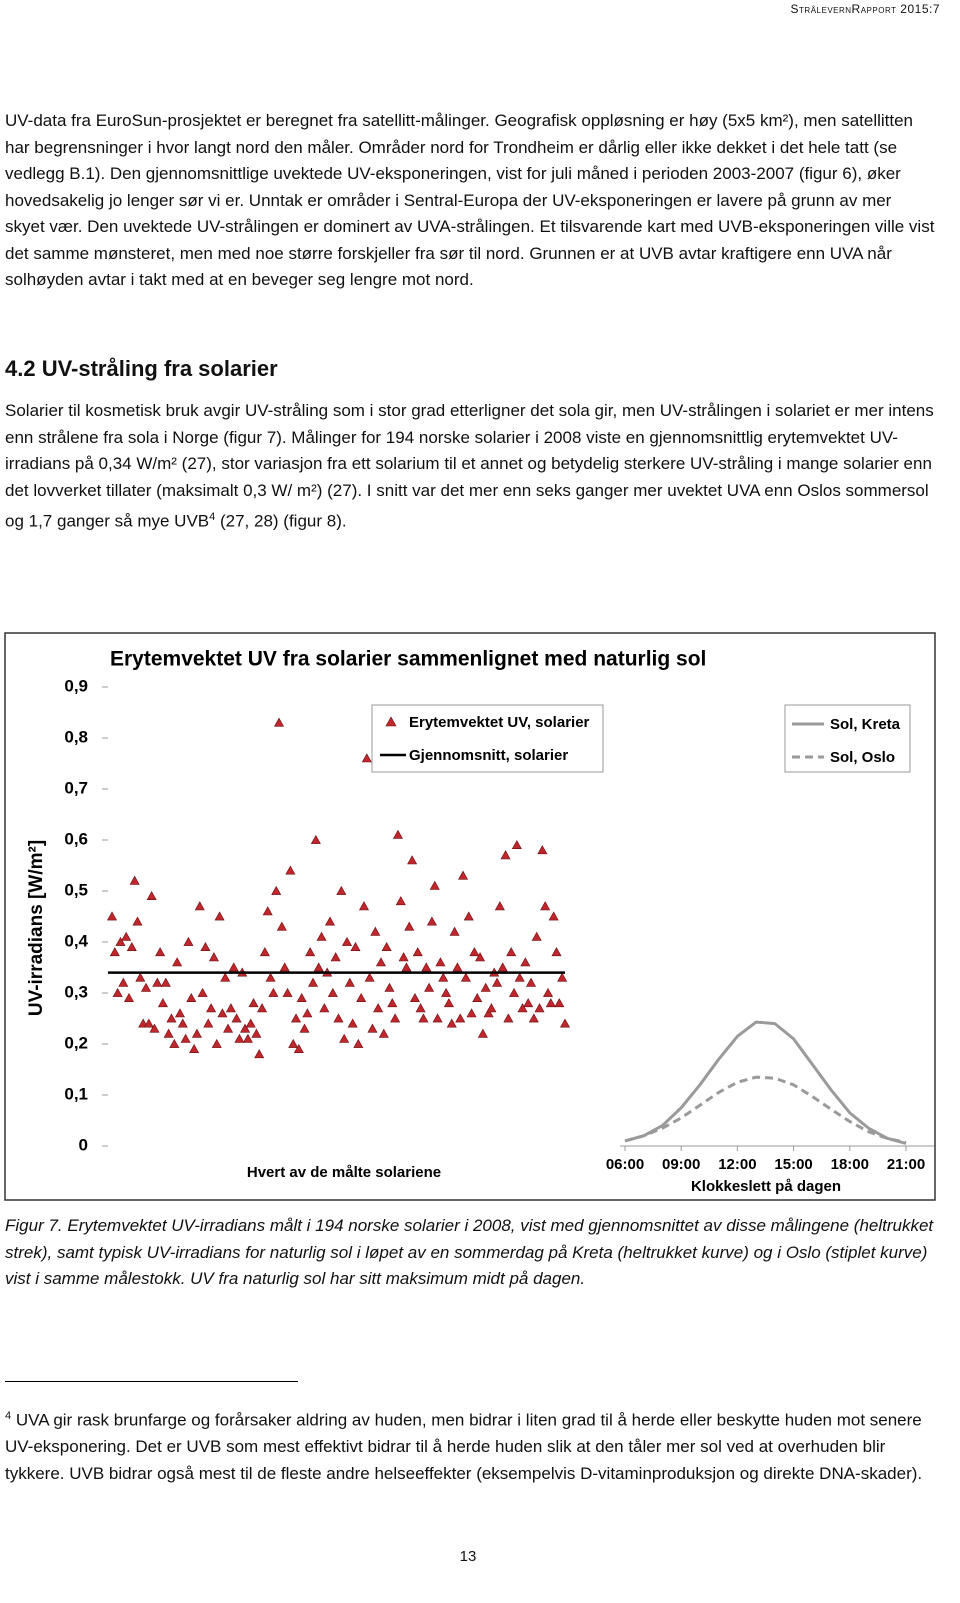 The height and width of the screenshot is (1603, 960). Describe the element at coordinates (76, 1093) in the screenshot. I see `y-tick-label: 0,1` at that location.